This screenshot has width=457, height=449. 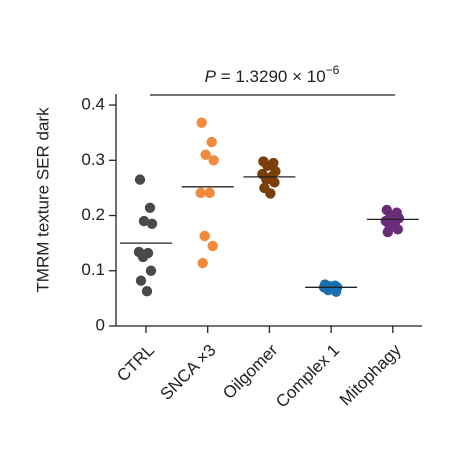 What do you see at coordinates (307, 376) in the screenshot?
I see `x-tick-label: Complex 1` at bounding box center [307, 376].